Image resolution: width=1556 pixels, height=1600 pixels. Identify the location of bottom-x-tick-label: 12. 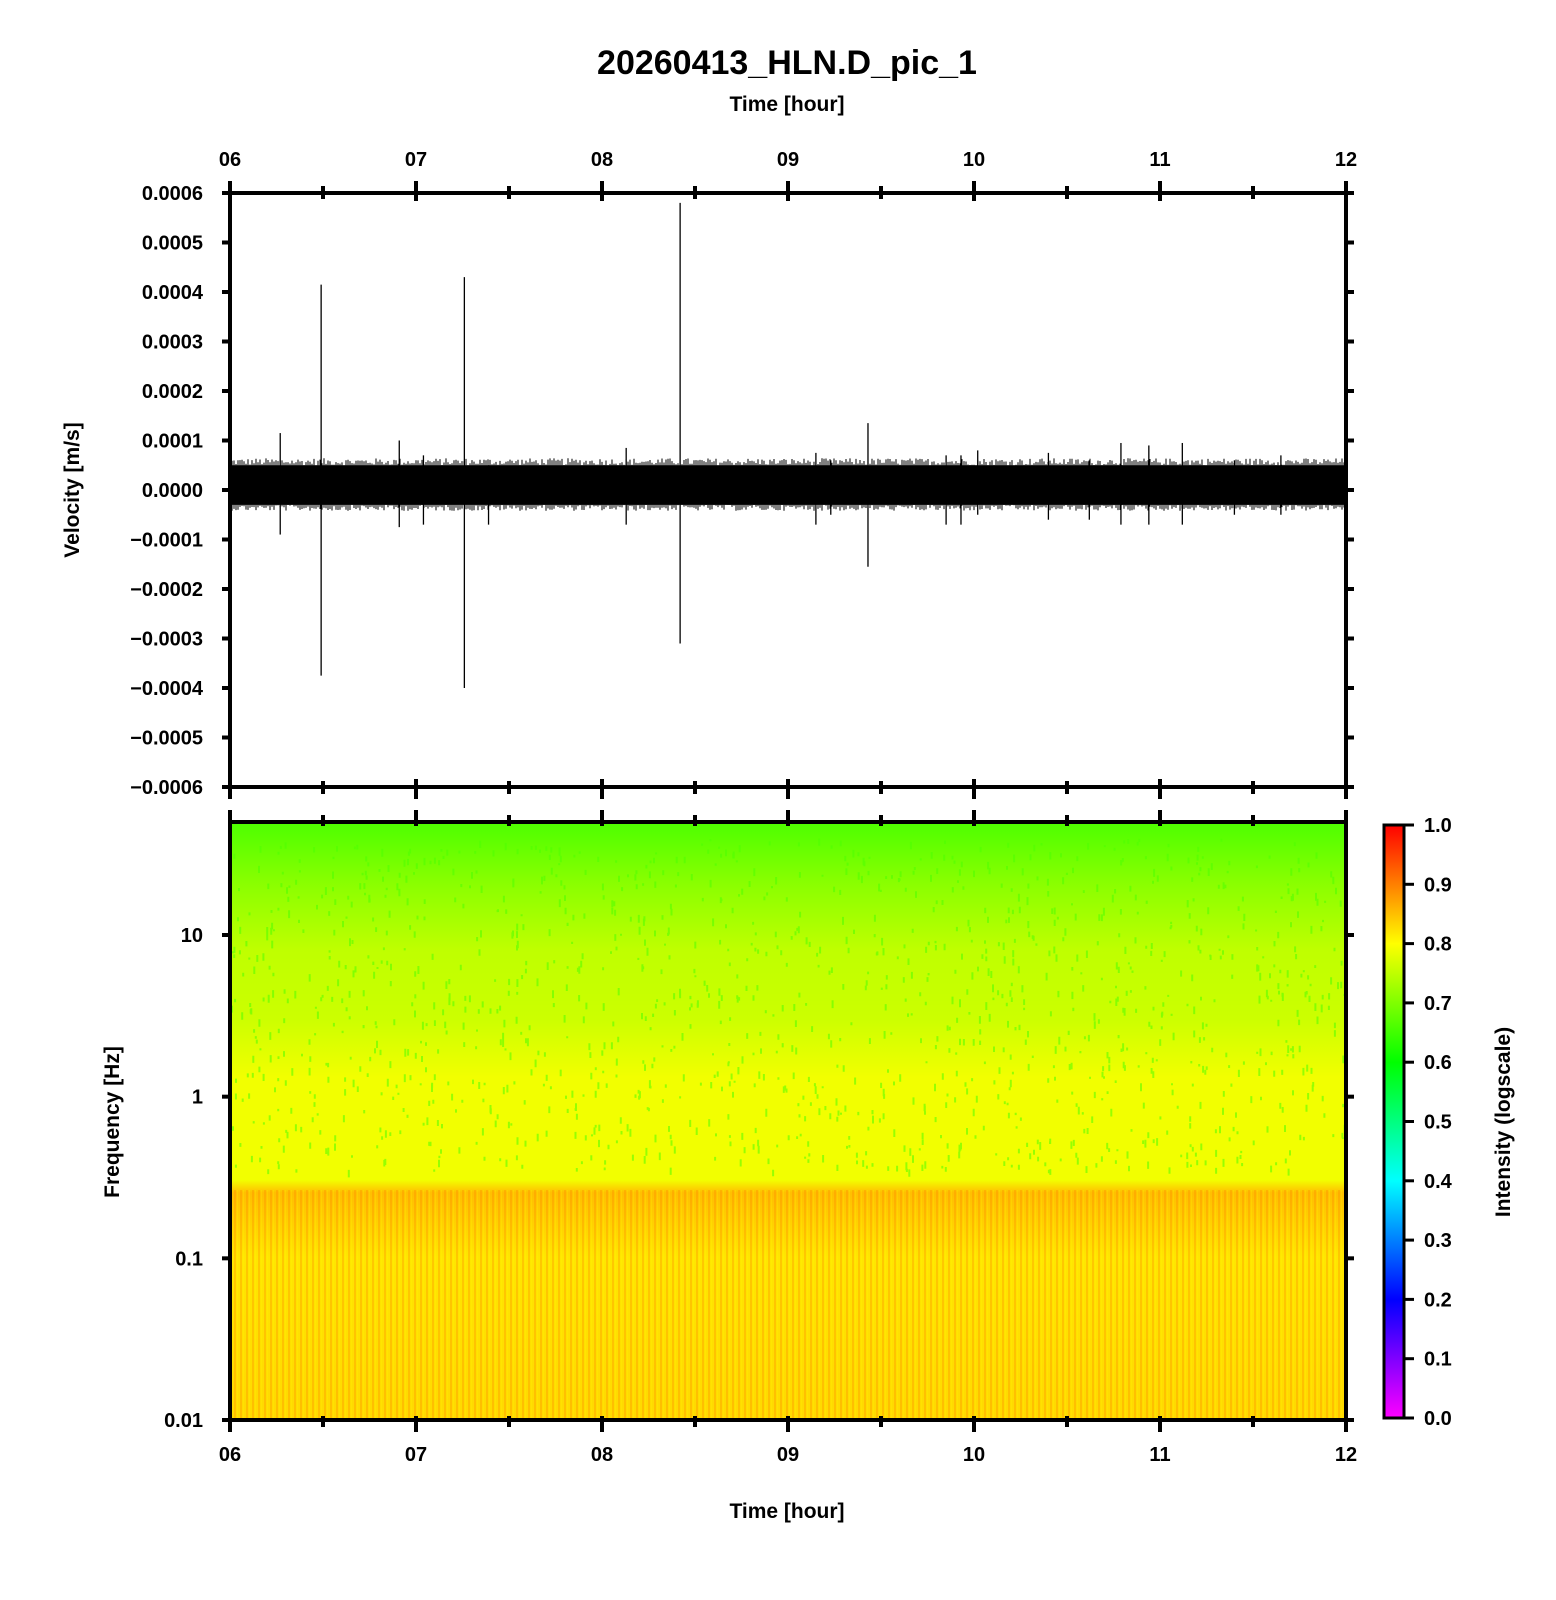
(1346, 1455).